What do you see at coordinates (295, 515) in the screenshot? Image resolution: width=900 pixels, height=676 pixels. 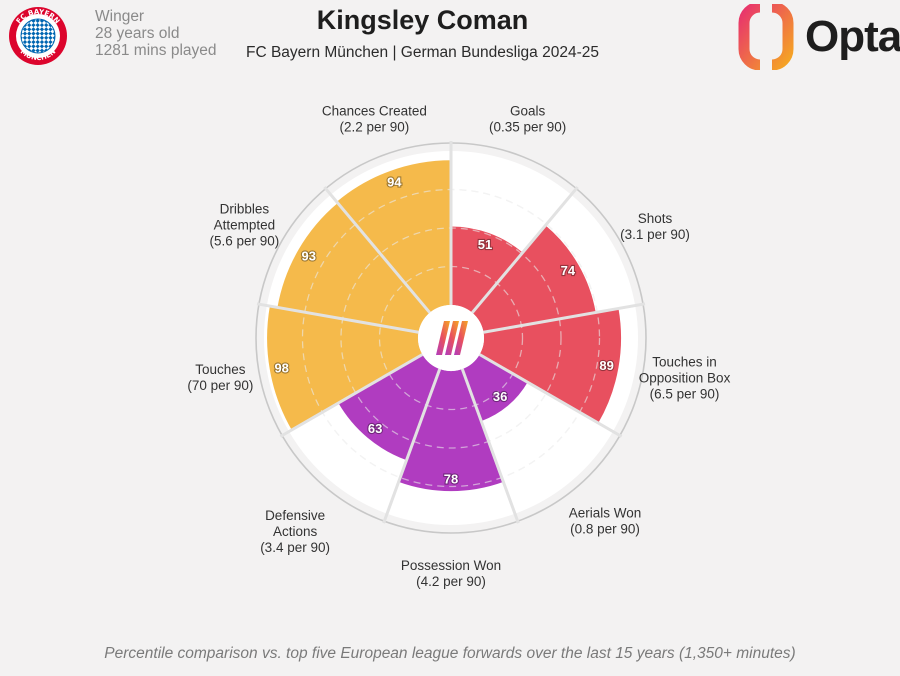 I see `category-label-line: Defensive` at bounding box center [295, 515].